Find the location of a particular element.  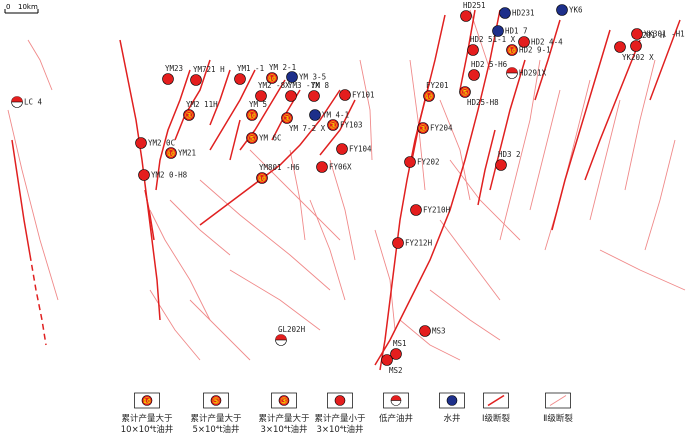

well-name: FY202 is located at coordinates (428, 162).